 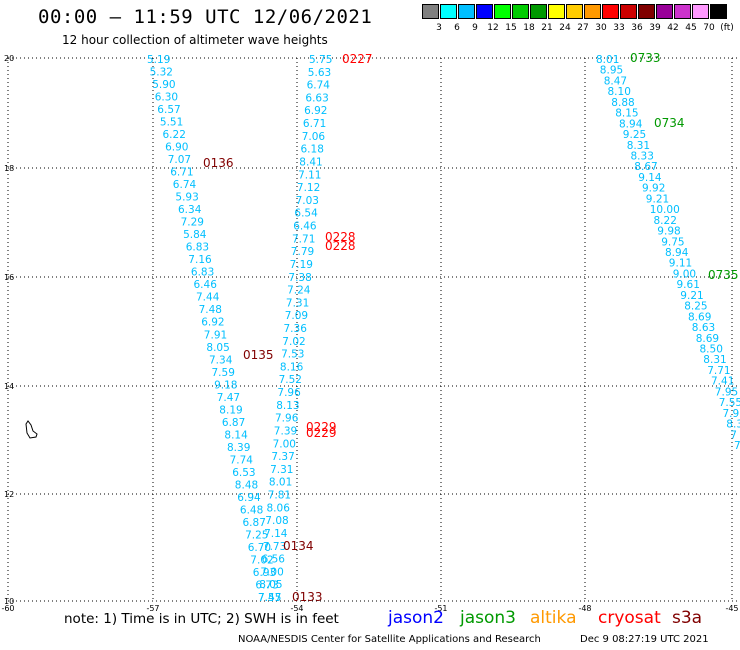 What do you see at coordinates (236, 435) in the screenshot?
I see `swh-value-track-a: 8.14` at bounding box center [236, 435].